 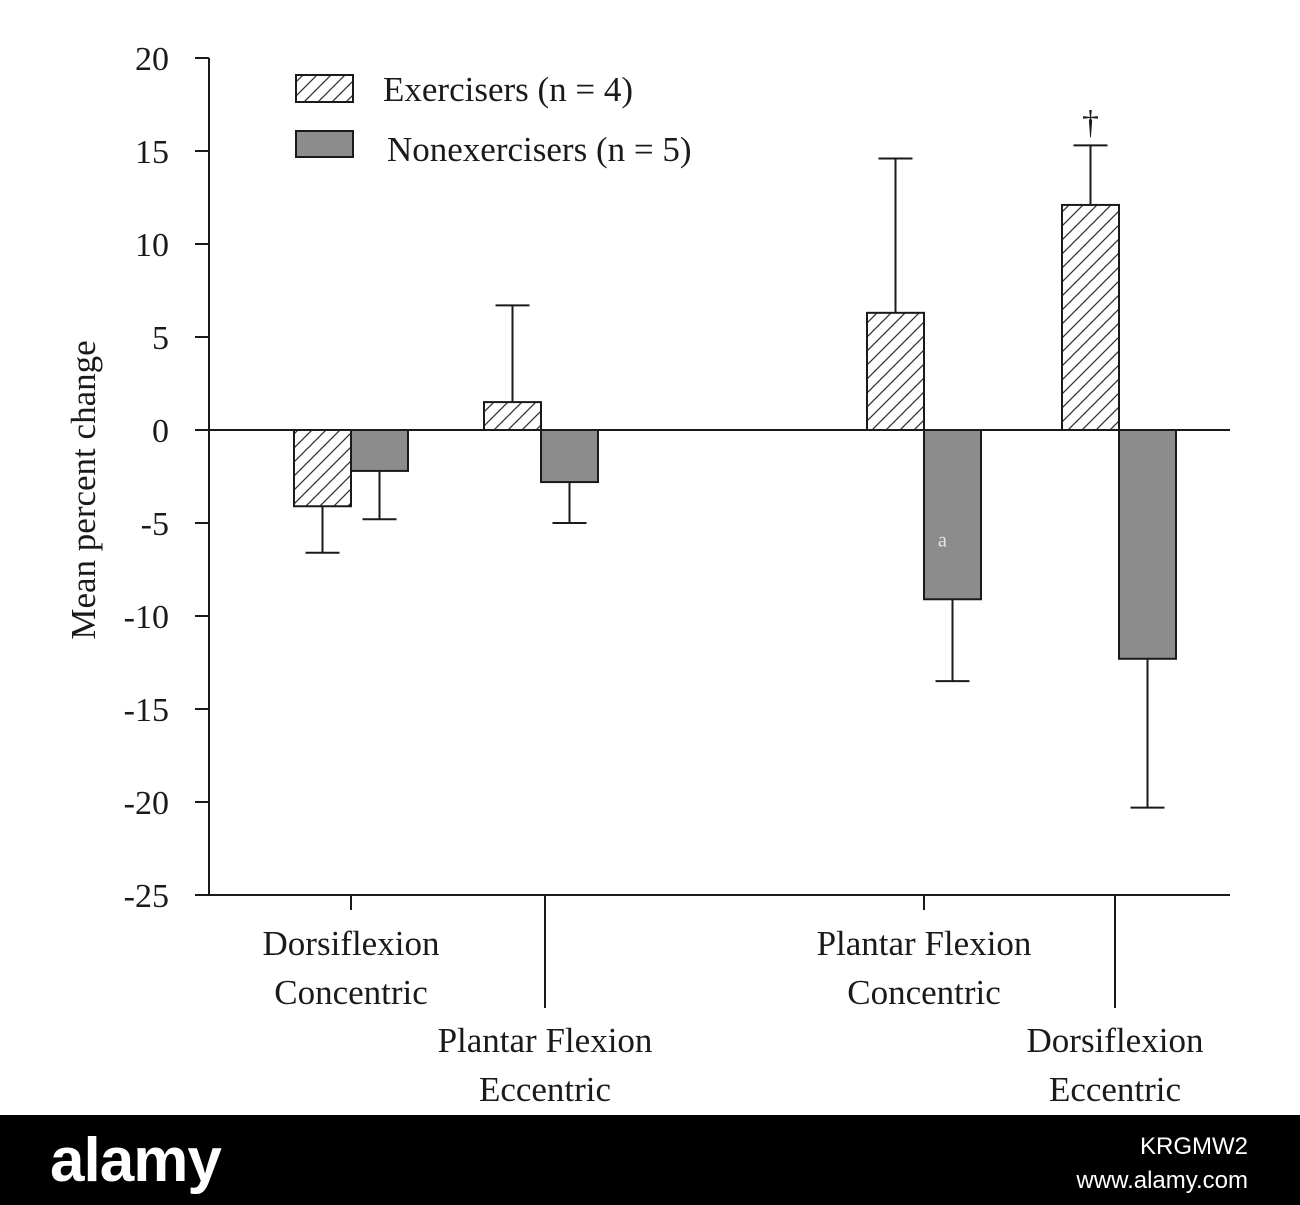 What do you see at coordinates (1090, 122) in the screenshot?
I see `significance-dagger: †` at bounding box center [1090, 122].